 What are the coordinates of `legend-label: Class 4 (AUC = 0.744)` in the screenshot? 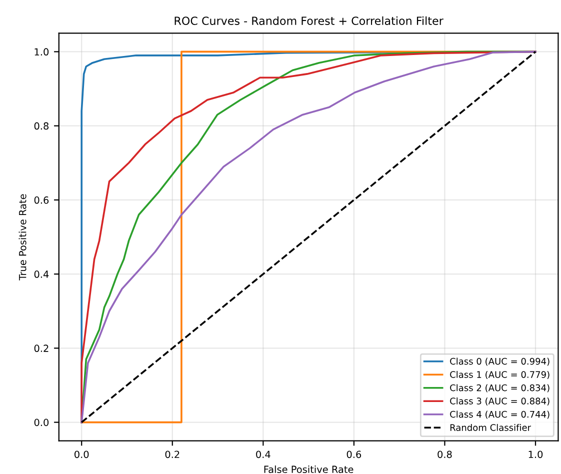 It's located at (500, 414).